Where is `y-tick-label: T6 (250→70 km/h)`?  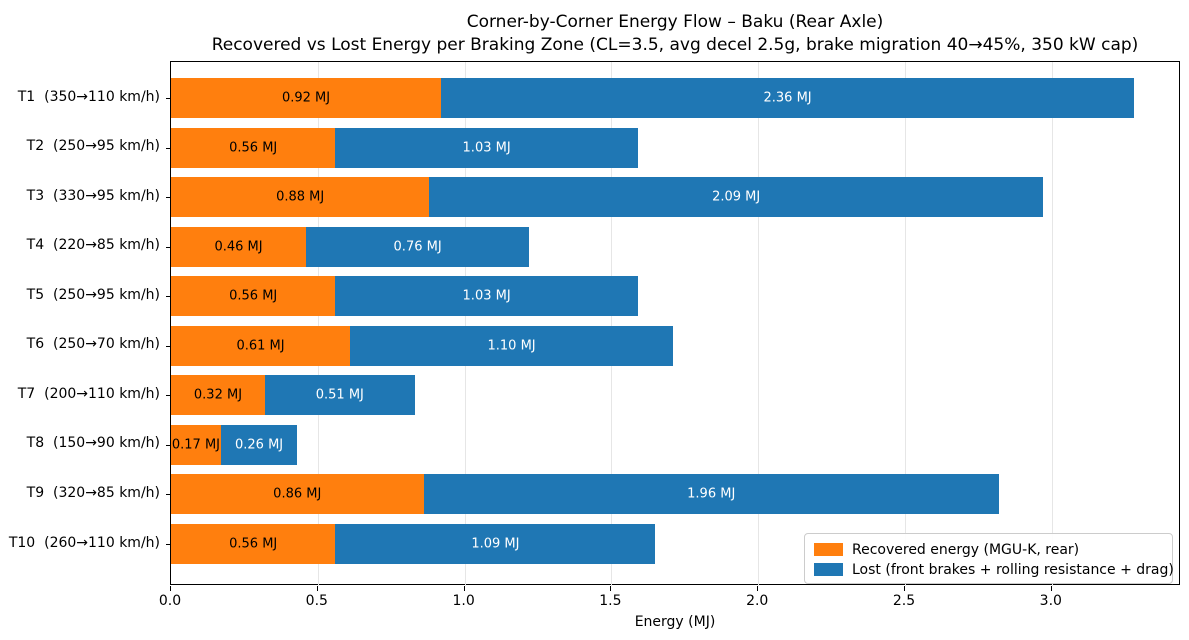 y-tick-label: T6 (250→70 km/h) is located at coordinates (93, 344).